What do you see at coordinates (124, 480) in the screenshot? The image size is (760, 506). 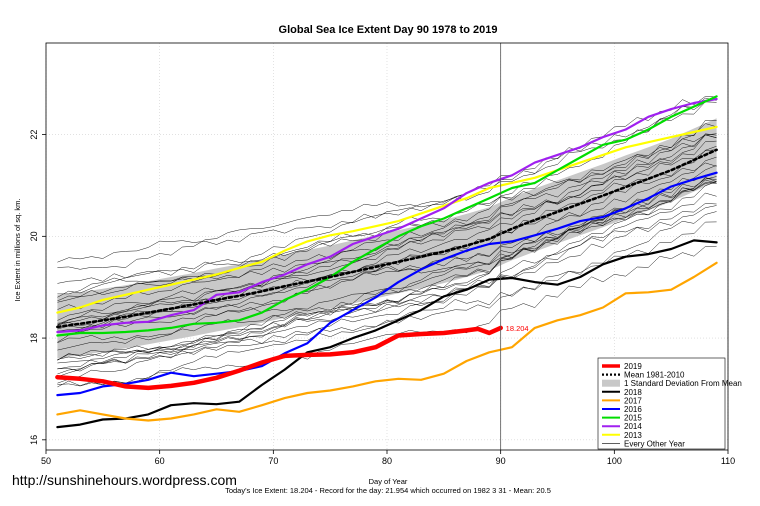 I see `watermark-url: http://sunshinehours.wordpress.com` at bounding box center [124, 480].